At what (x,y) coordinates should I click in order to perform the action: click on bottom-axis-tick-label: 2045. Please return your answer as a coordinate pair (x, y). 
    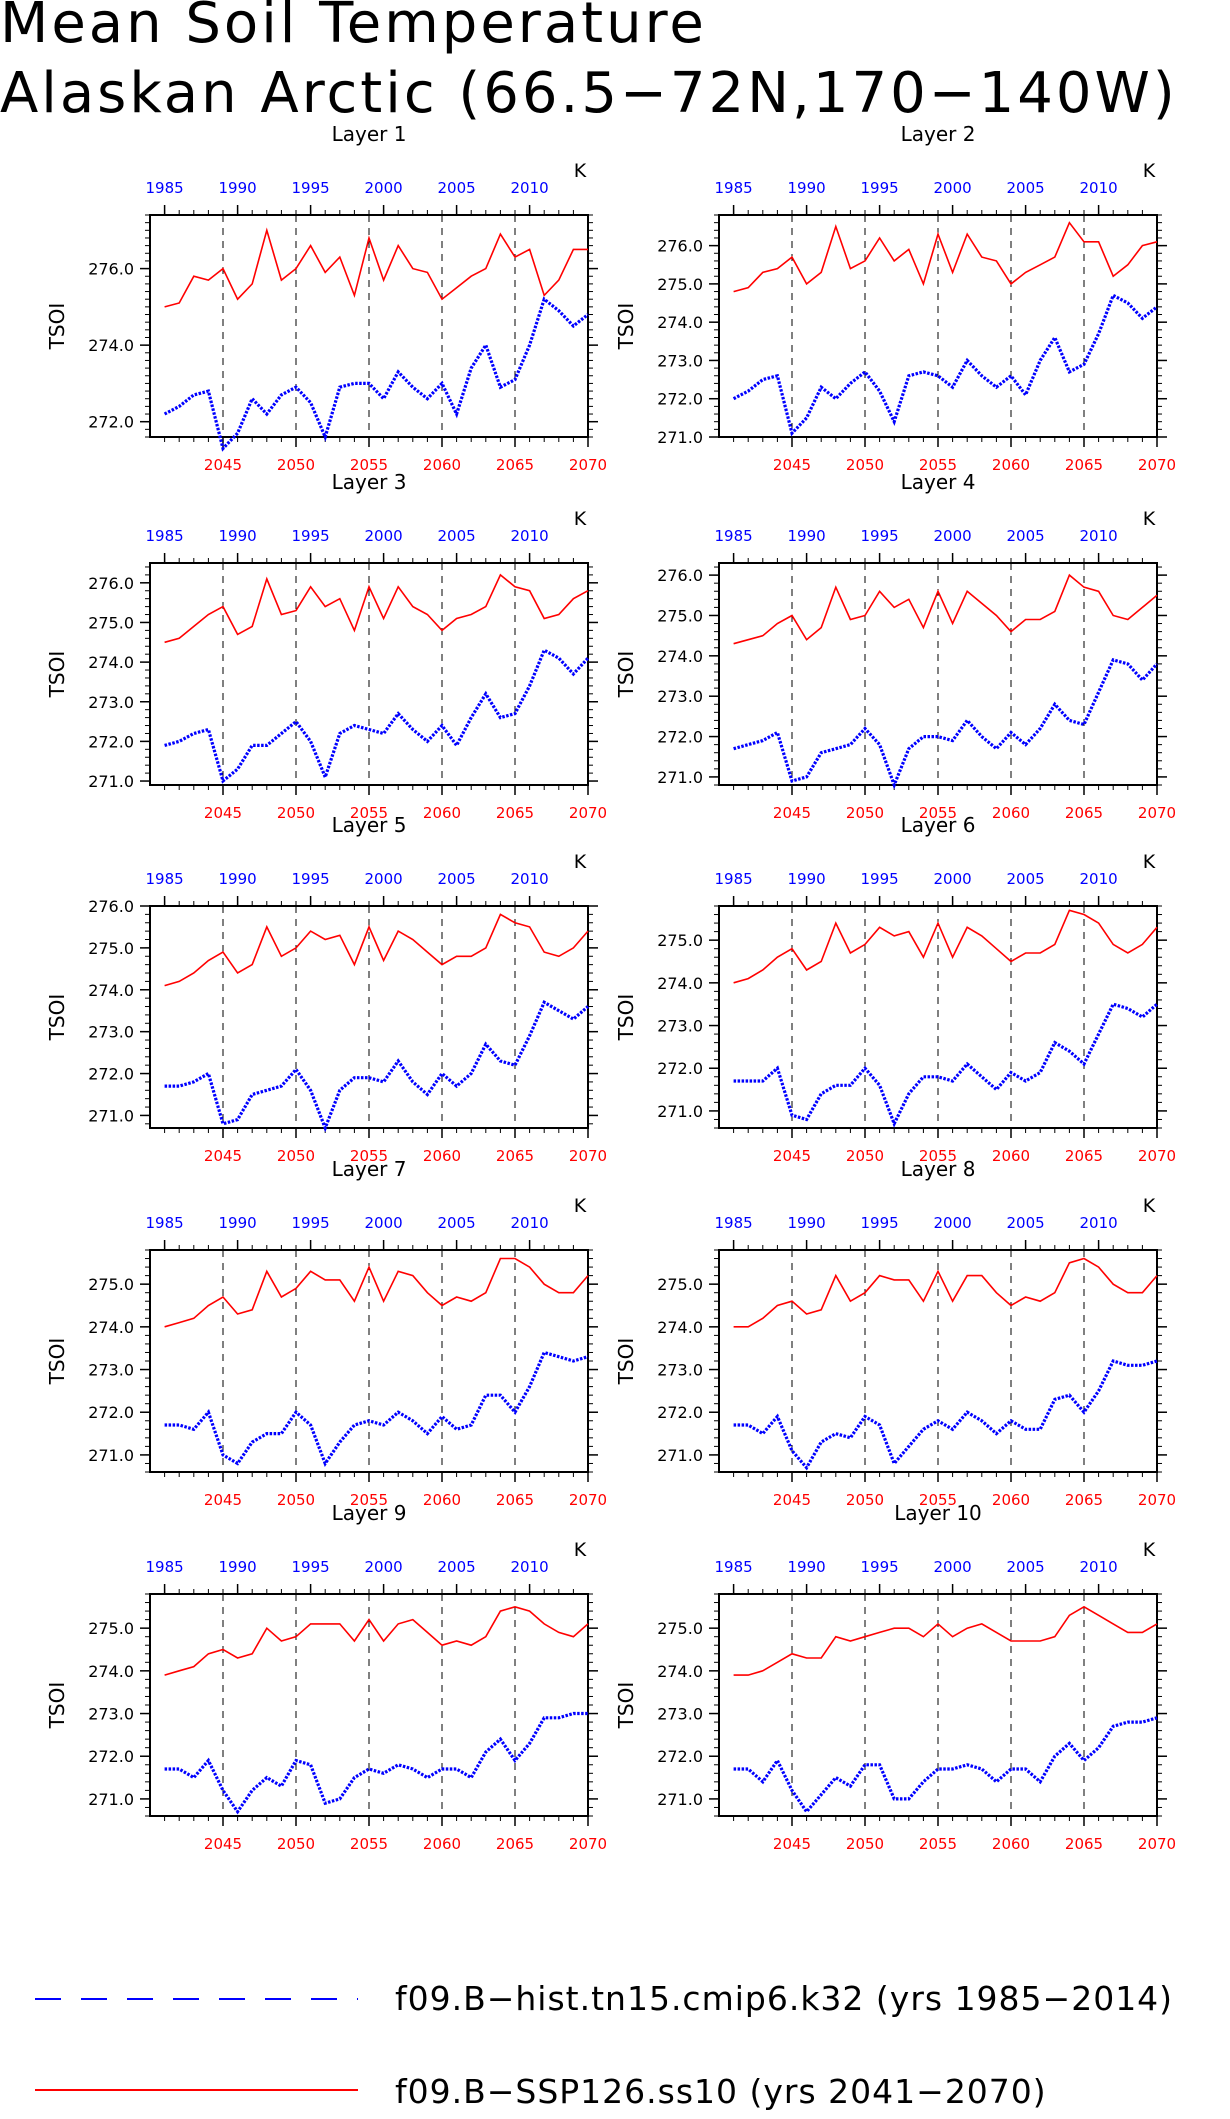
    Looking at the image, I should click on (223, 1156).